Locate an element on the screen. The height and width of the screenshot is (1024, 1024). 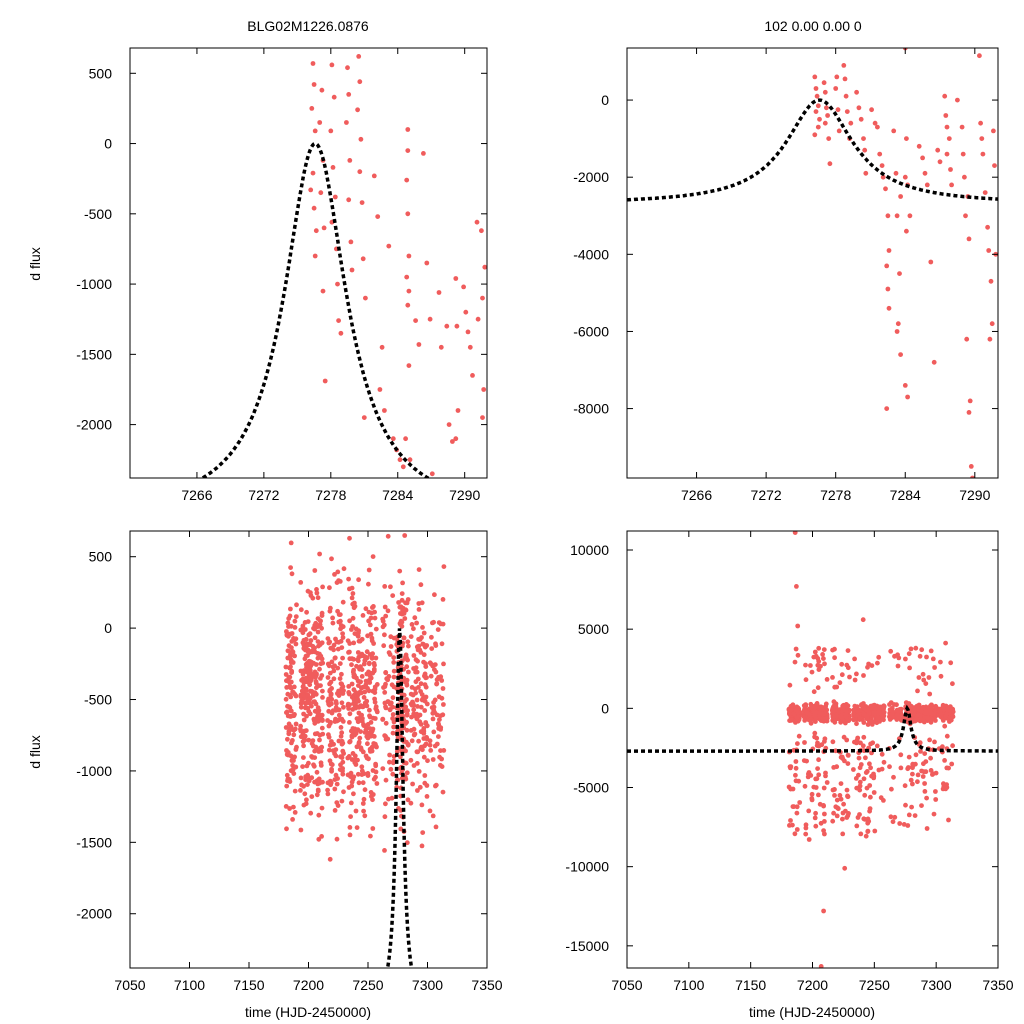
x-tick-label: 7272 is located at coordinates (766, 495).